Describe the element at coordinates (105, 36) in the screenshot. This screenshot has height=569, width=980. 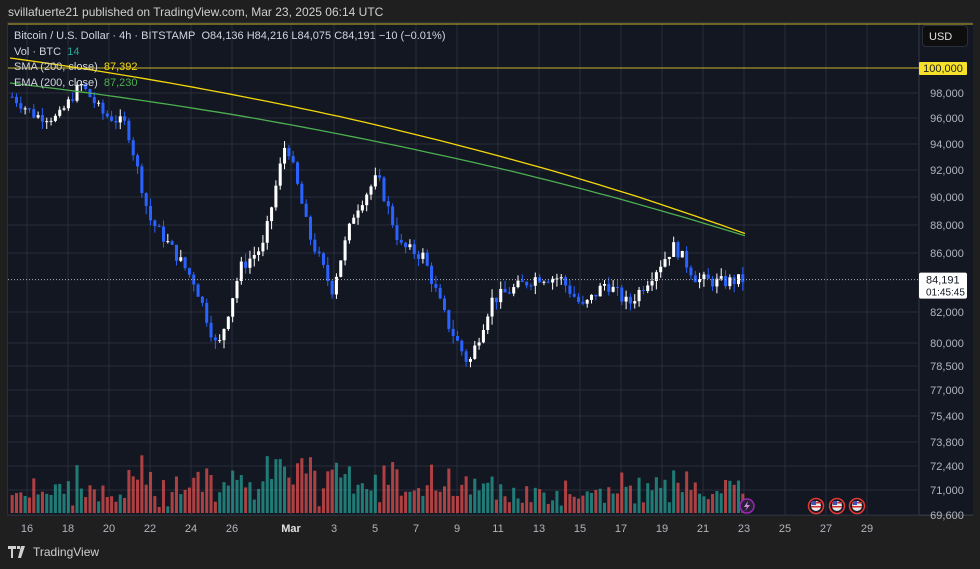
I see `symbol-title: Bitcoin / U.S. Dollar · 4h · BITSTAMP` at that location.